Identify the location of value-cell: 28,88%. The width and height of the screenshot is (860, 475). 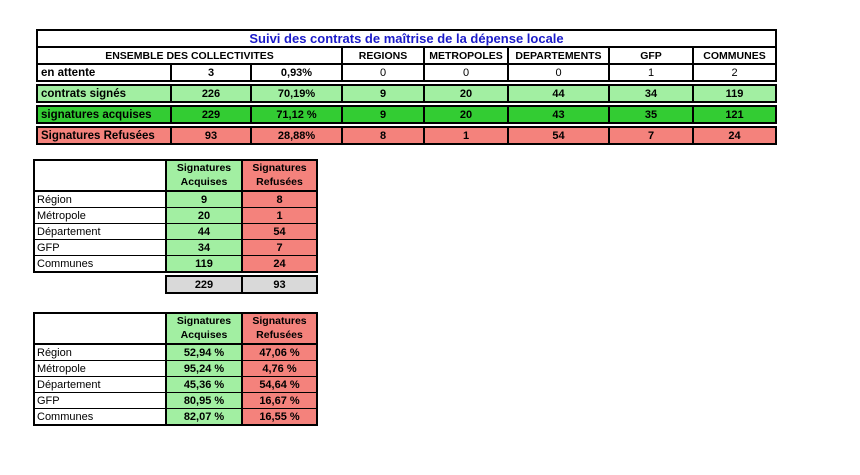
(296, 135).